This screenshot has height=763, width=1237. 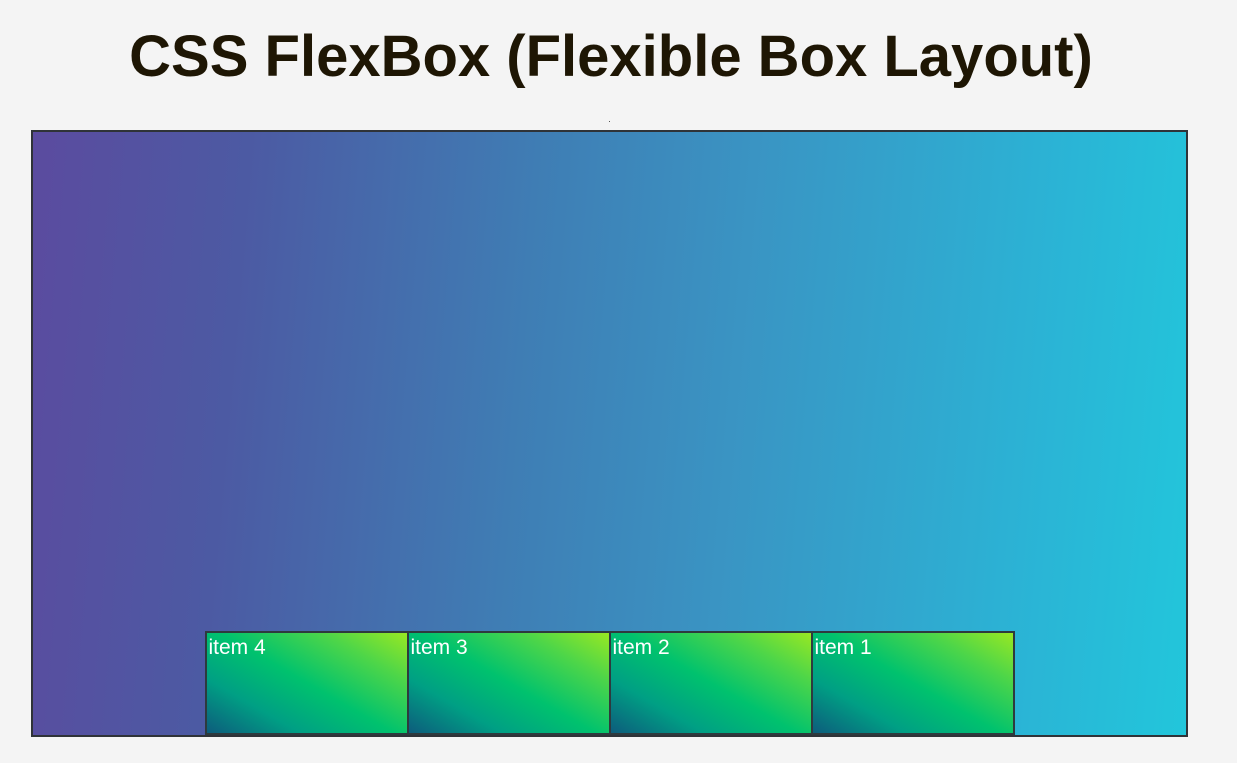 What do you see at coordinates (237, 647) in the screenshot?
I see `flex-item-label: item 4` at bounding box center [237, 647].